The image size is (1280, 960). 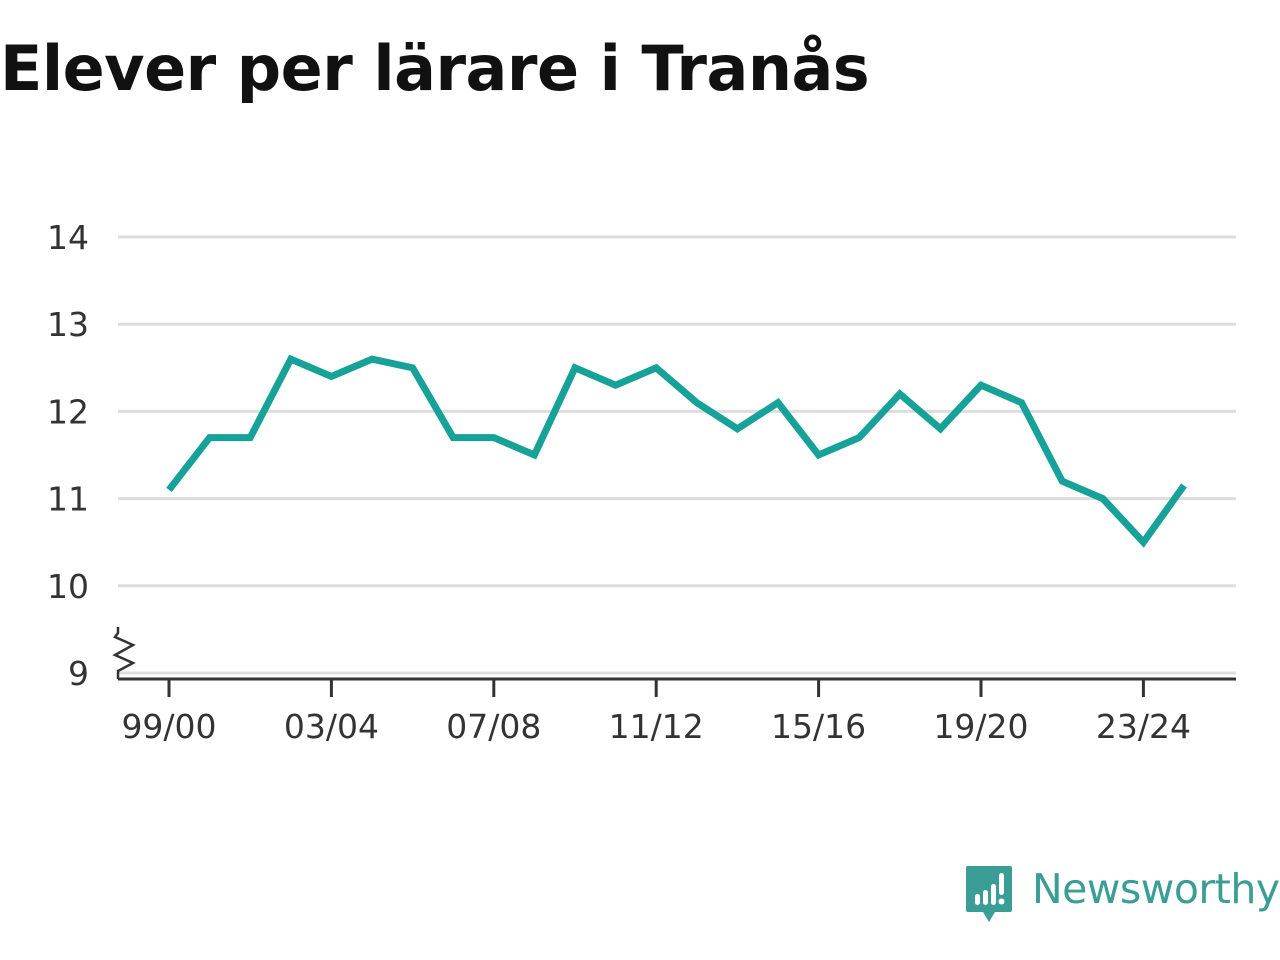 I want to click on x-tick-label-99-00: 99/00, so click(x=168, y=726).